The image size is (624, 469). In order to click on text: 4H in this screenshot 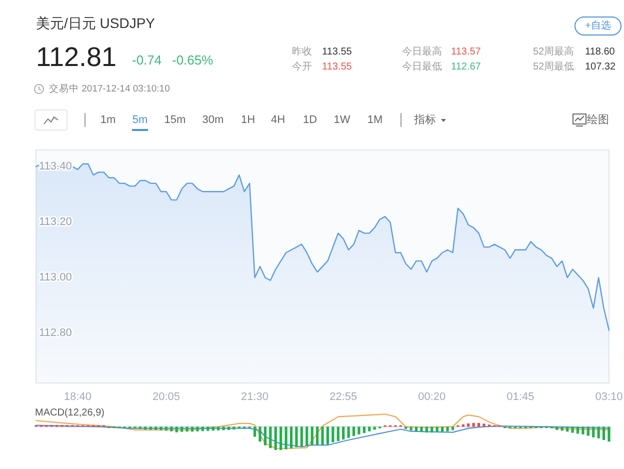, I will do `click(278, 120)`.